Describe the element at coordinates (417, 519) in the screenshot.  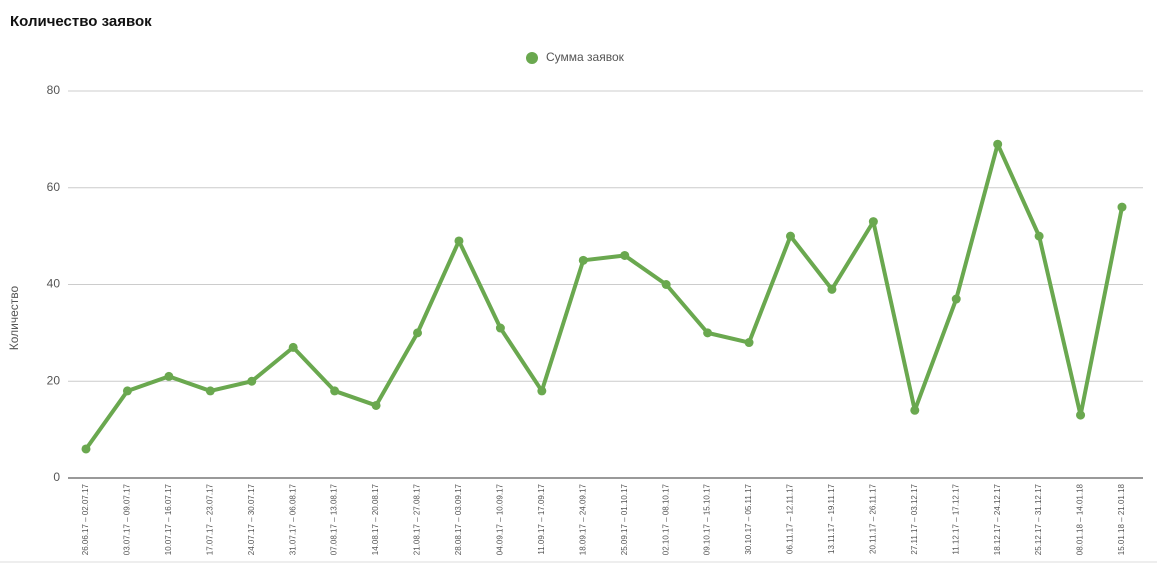
I see `x-tick-label: 21.08.17 – 27.08.17` at that location.